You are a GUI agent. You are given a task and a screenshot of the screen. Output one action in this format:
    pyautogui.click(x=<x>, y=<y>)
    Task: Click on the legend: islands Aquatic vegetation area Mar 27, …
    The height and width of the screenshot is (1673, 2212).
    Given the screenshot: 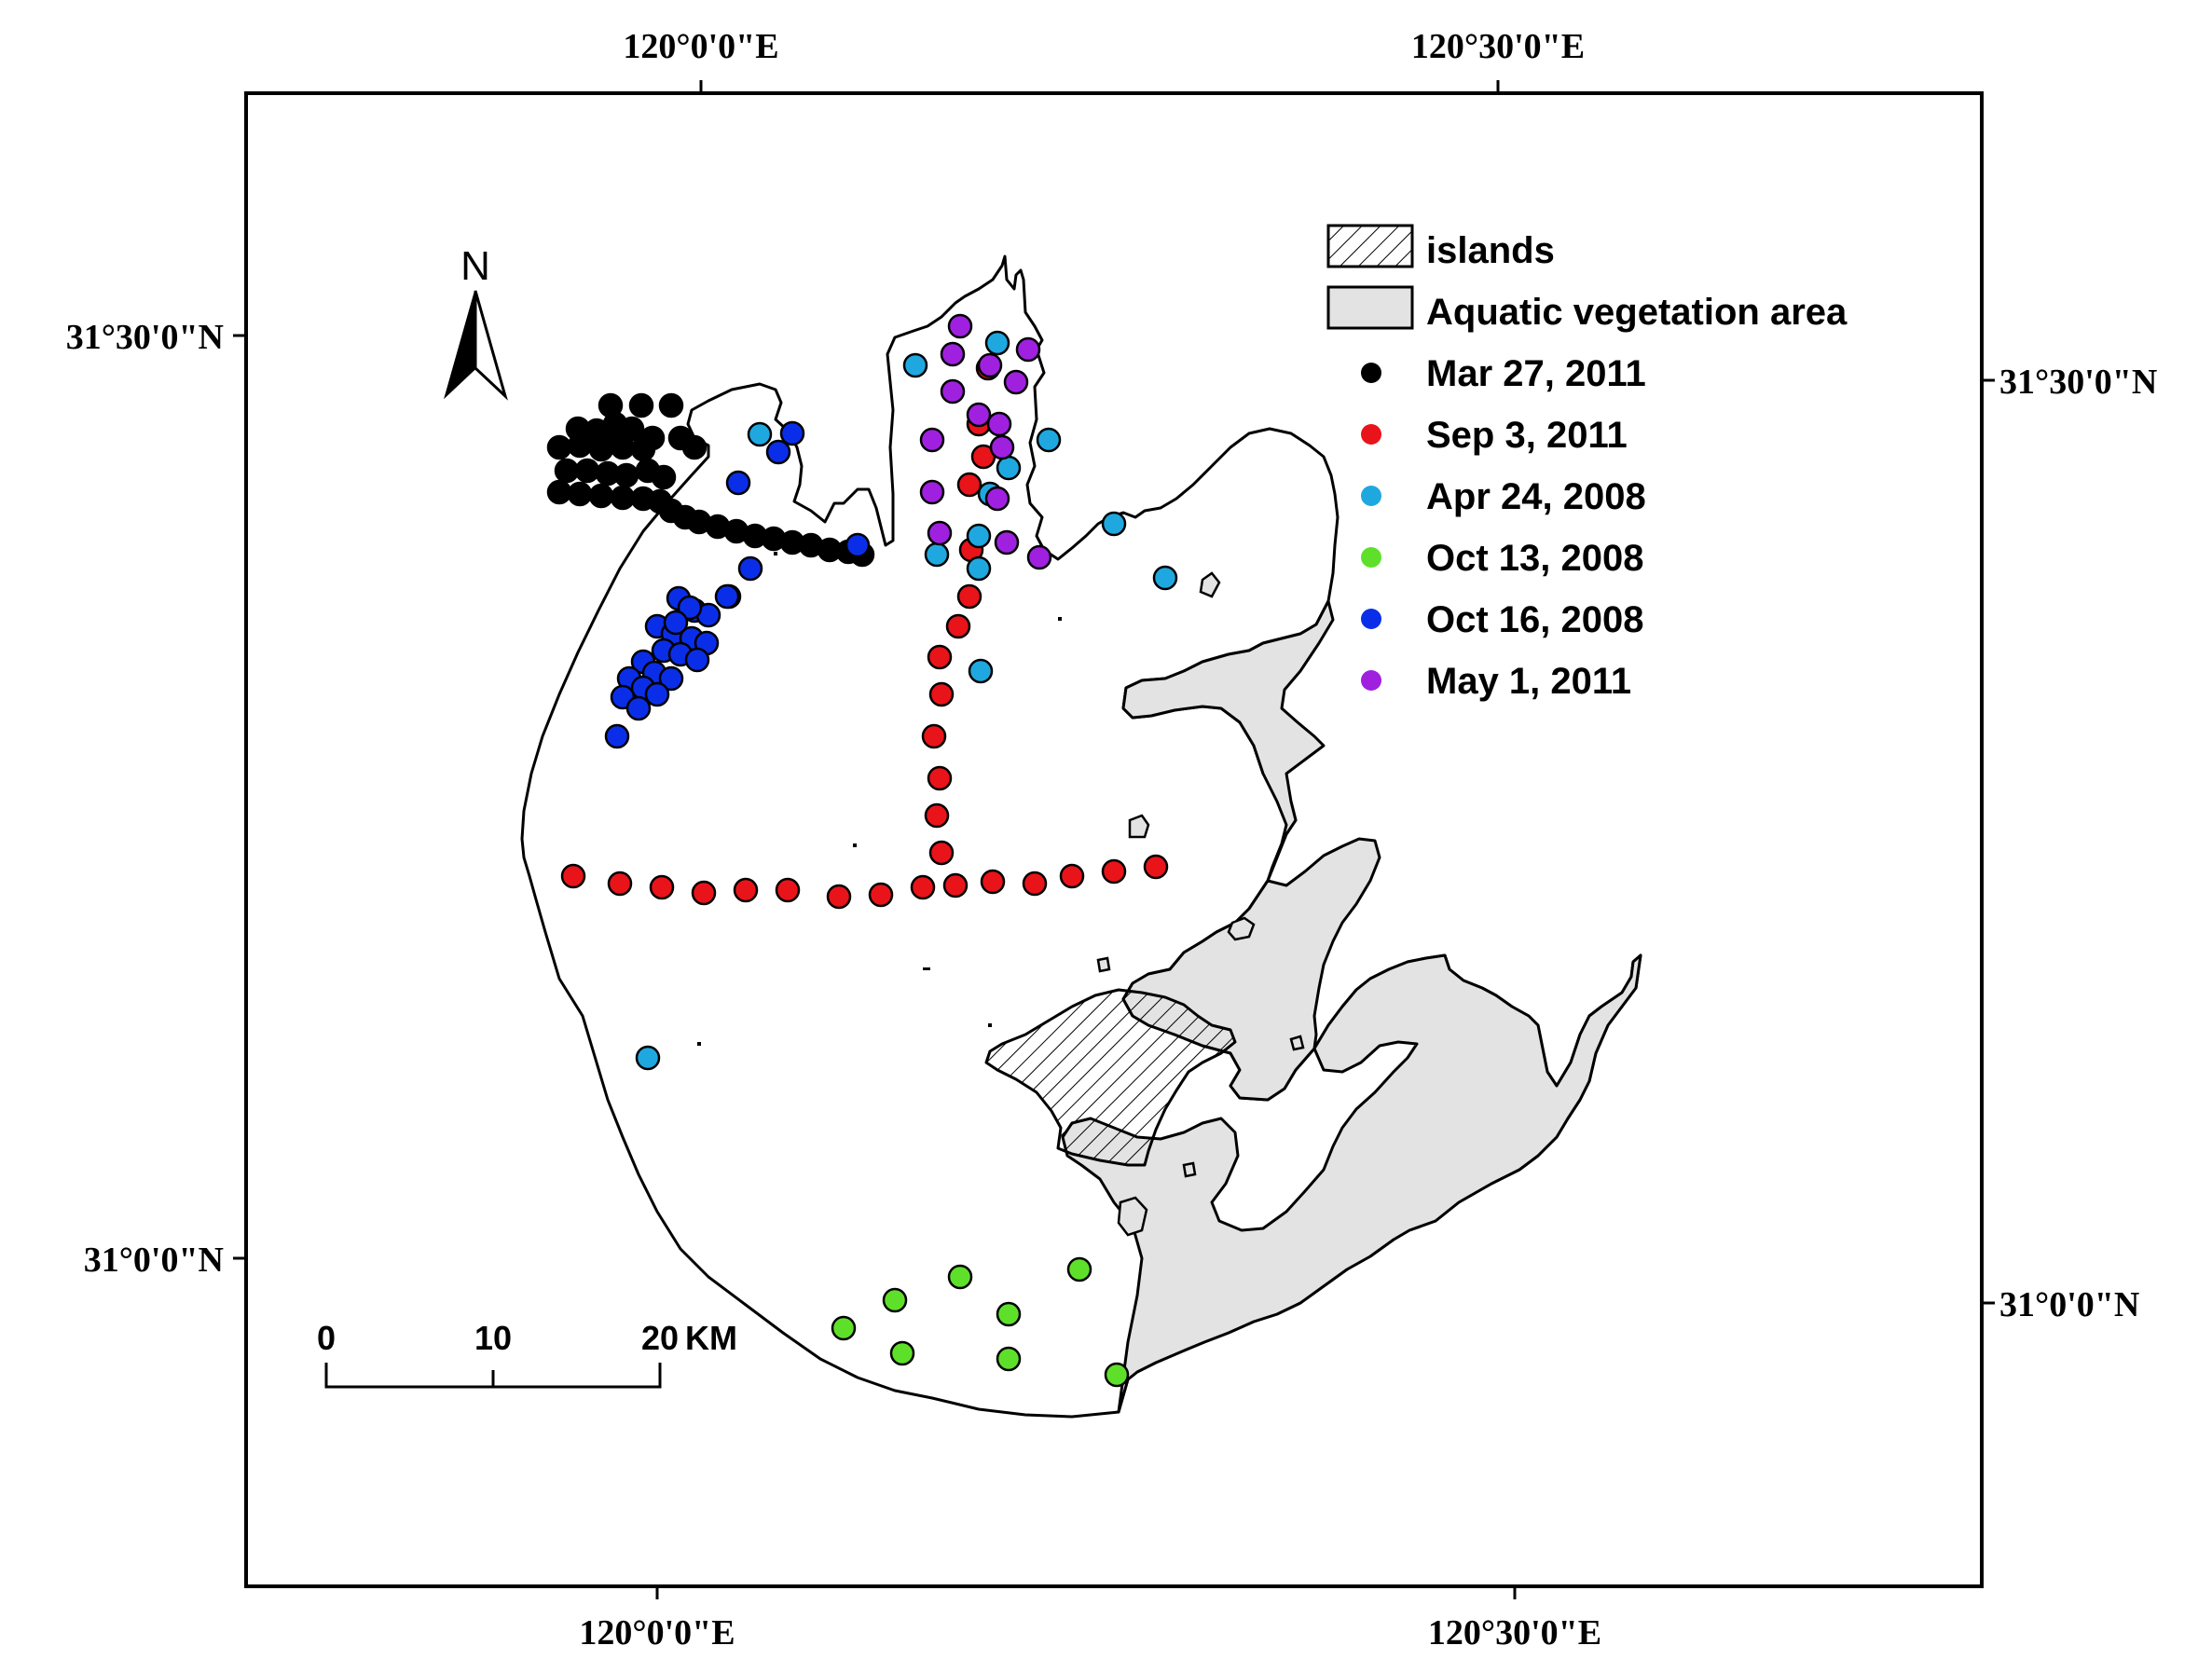 What is the action you would take?
    pyautogui.click(x=1587, y=463)
    